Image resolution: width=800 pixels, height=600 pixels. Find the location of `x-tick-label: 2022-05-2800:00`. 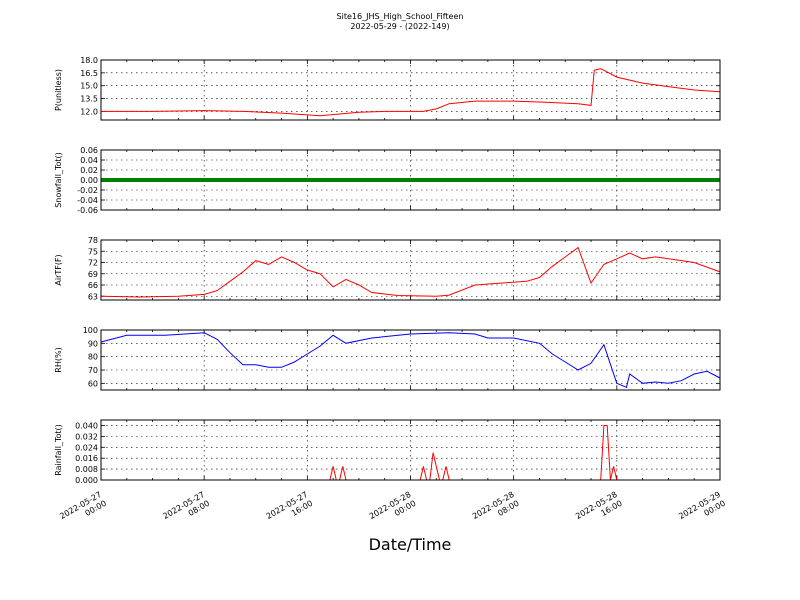

x-tick-label: 2022-05-2800:00 is located at coordinates (393, 510).